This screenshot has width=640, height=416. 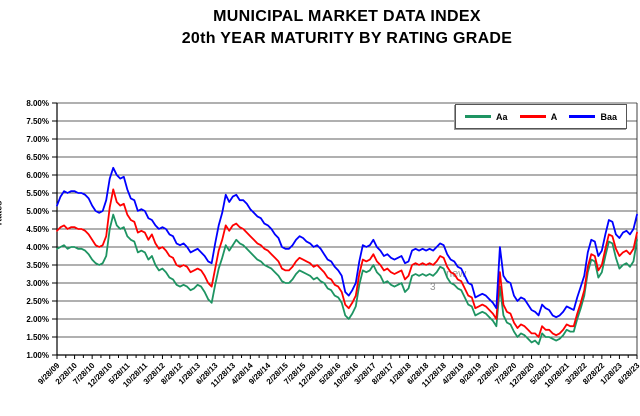 I want to click on chart-title-line2: 20th YEAR MATURITY BY RATING GRADE, so click(x=347, y=38).